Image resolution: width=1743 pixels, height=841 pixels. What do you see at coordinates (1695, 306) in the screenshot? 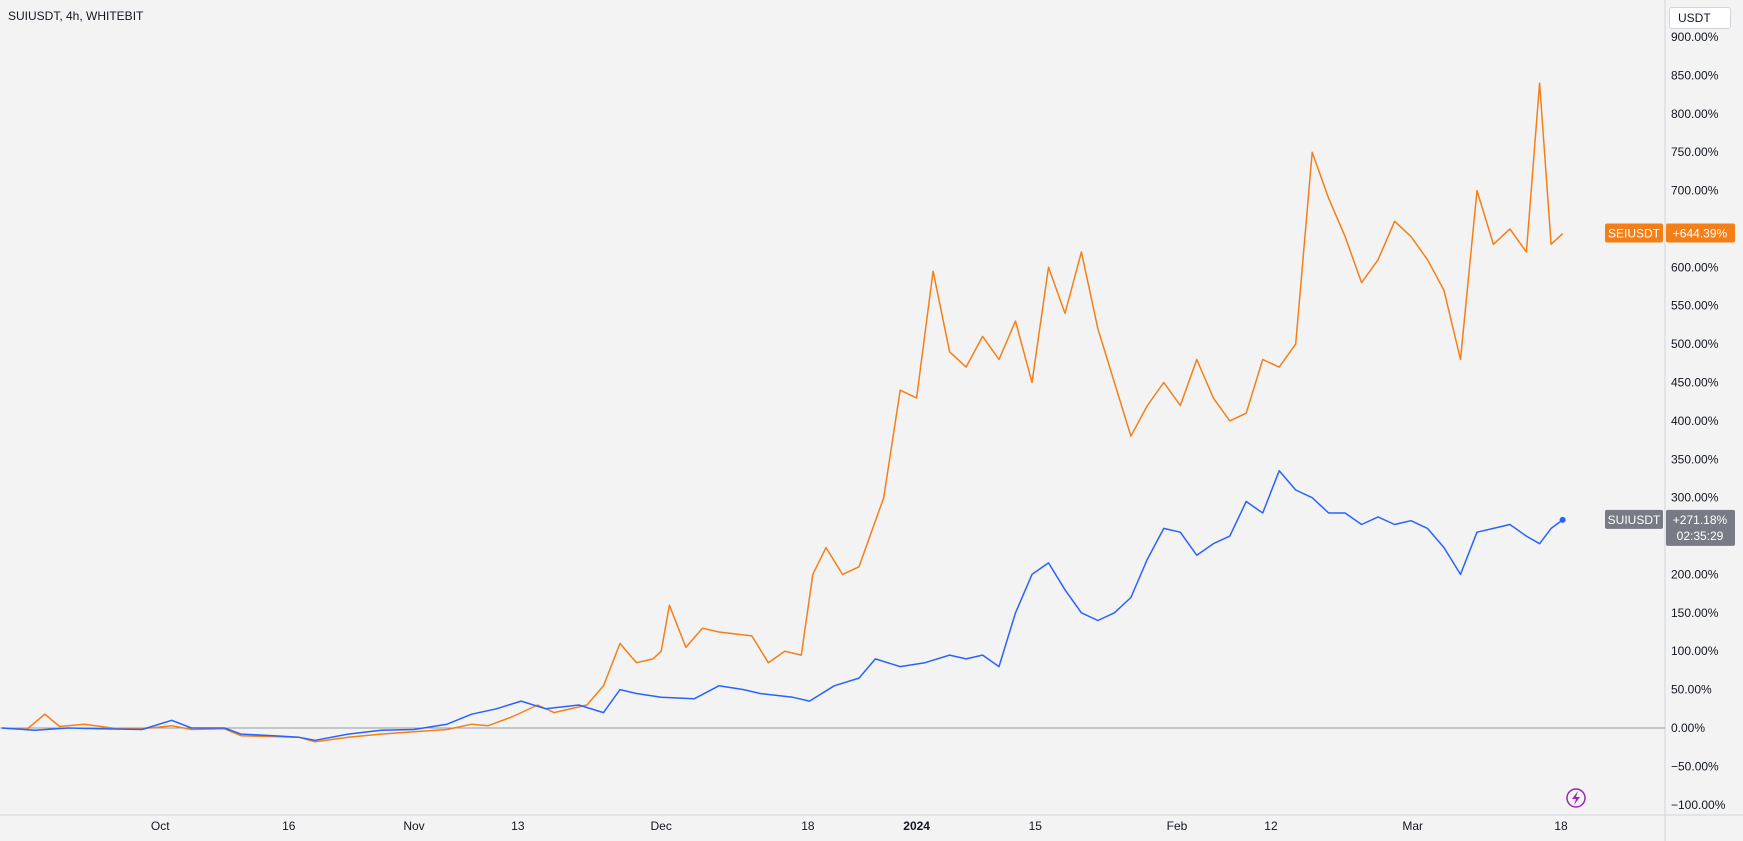
I see `y-tick-label: 550.00%` at bounding box center [1695, 306].